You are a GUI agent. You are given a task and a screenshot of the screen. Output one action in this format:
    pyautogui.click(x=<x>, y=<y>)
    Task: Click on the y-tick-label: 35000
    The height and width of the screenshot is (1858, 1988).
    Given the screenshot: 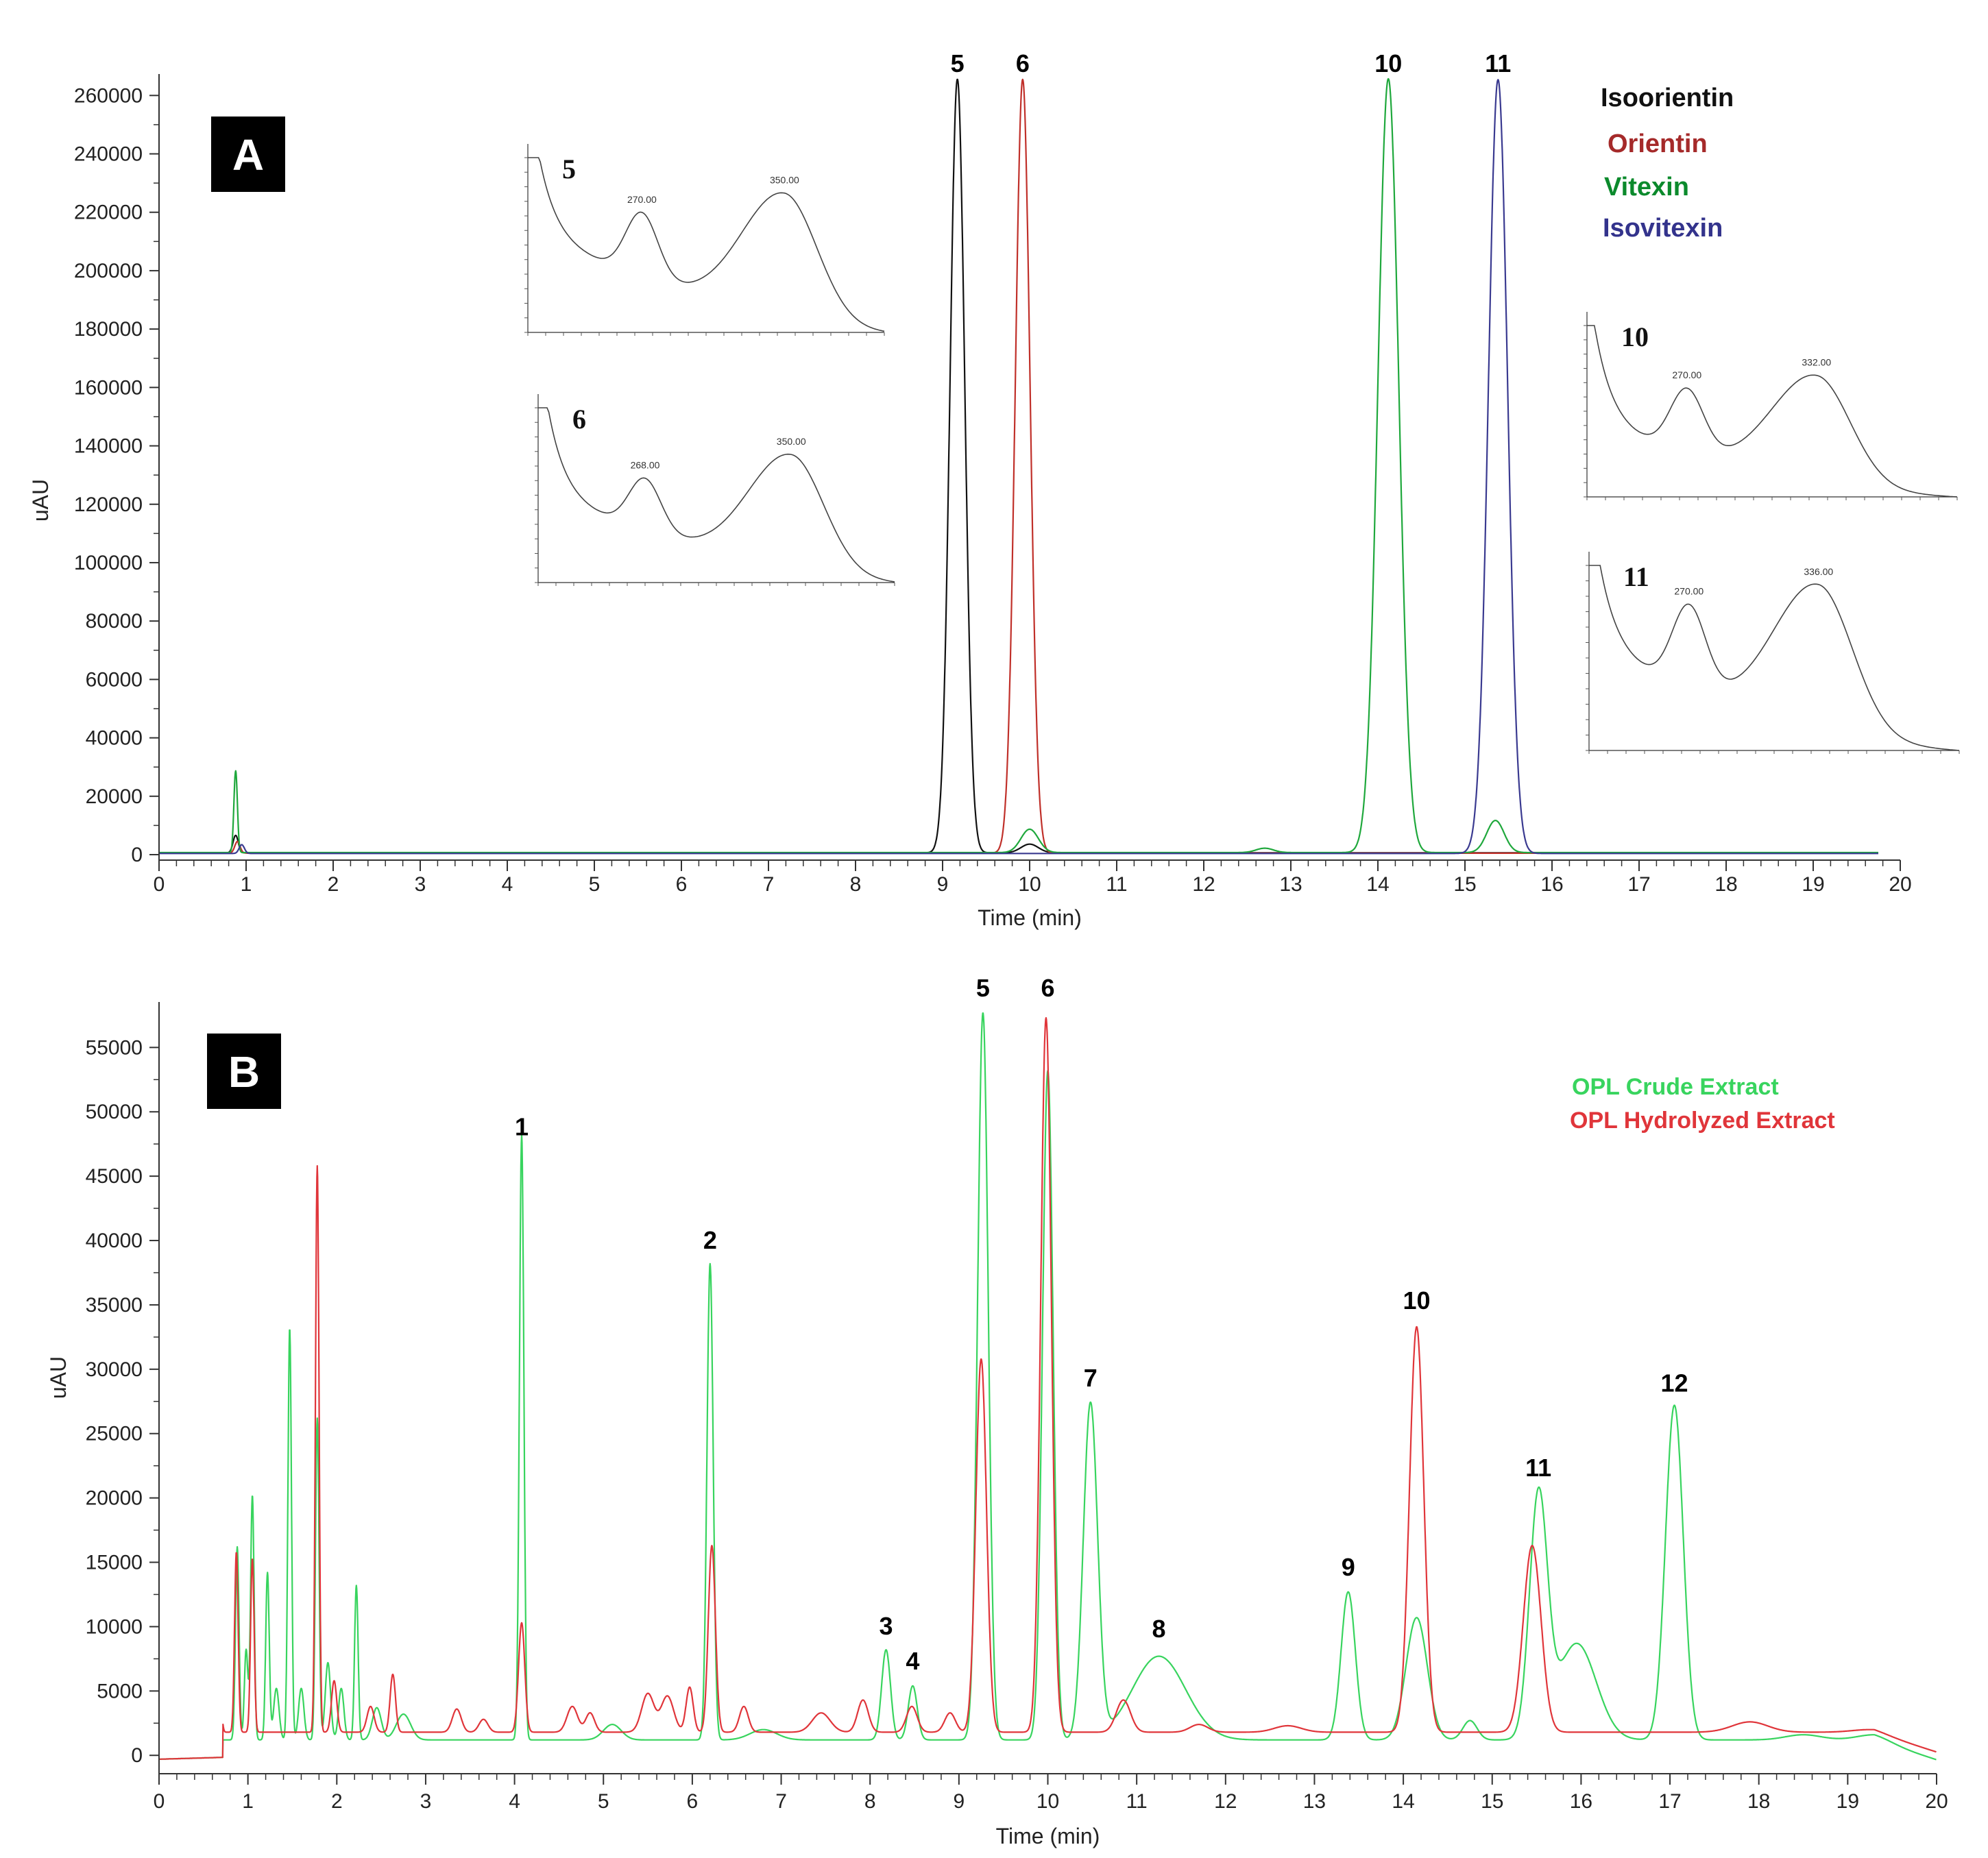 What is the action you would take?
    pyautogui.click(x=114, y=1305)
    